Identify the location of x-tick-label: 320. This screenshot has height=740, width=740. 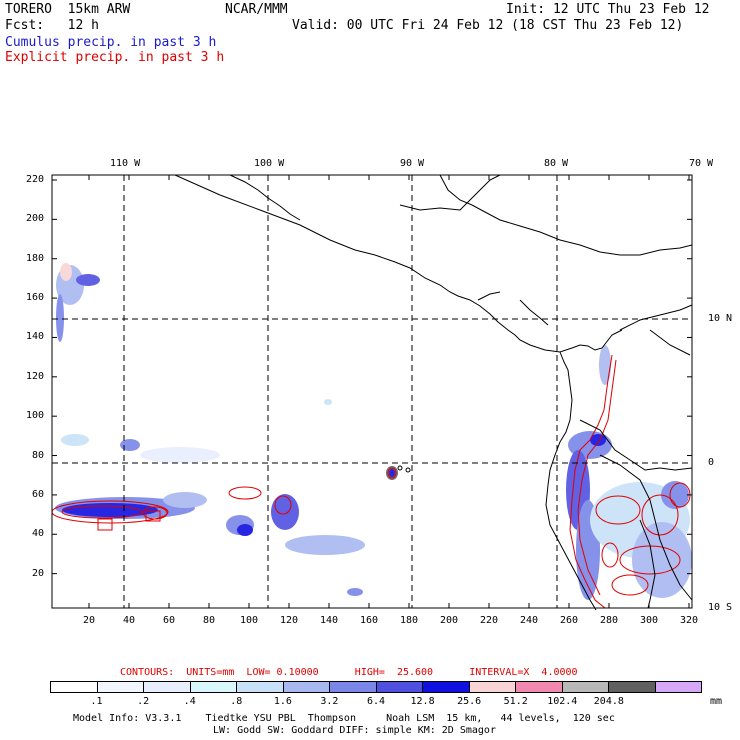
(689, 620).